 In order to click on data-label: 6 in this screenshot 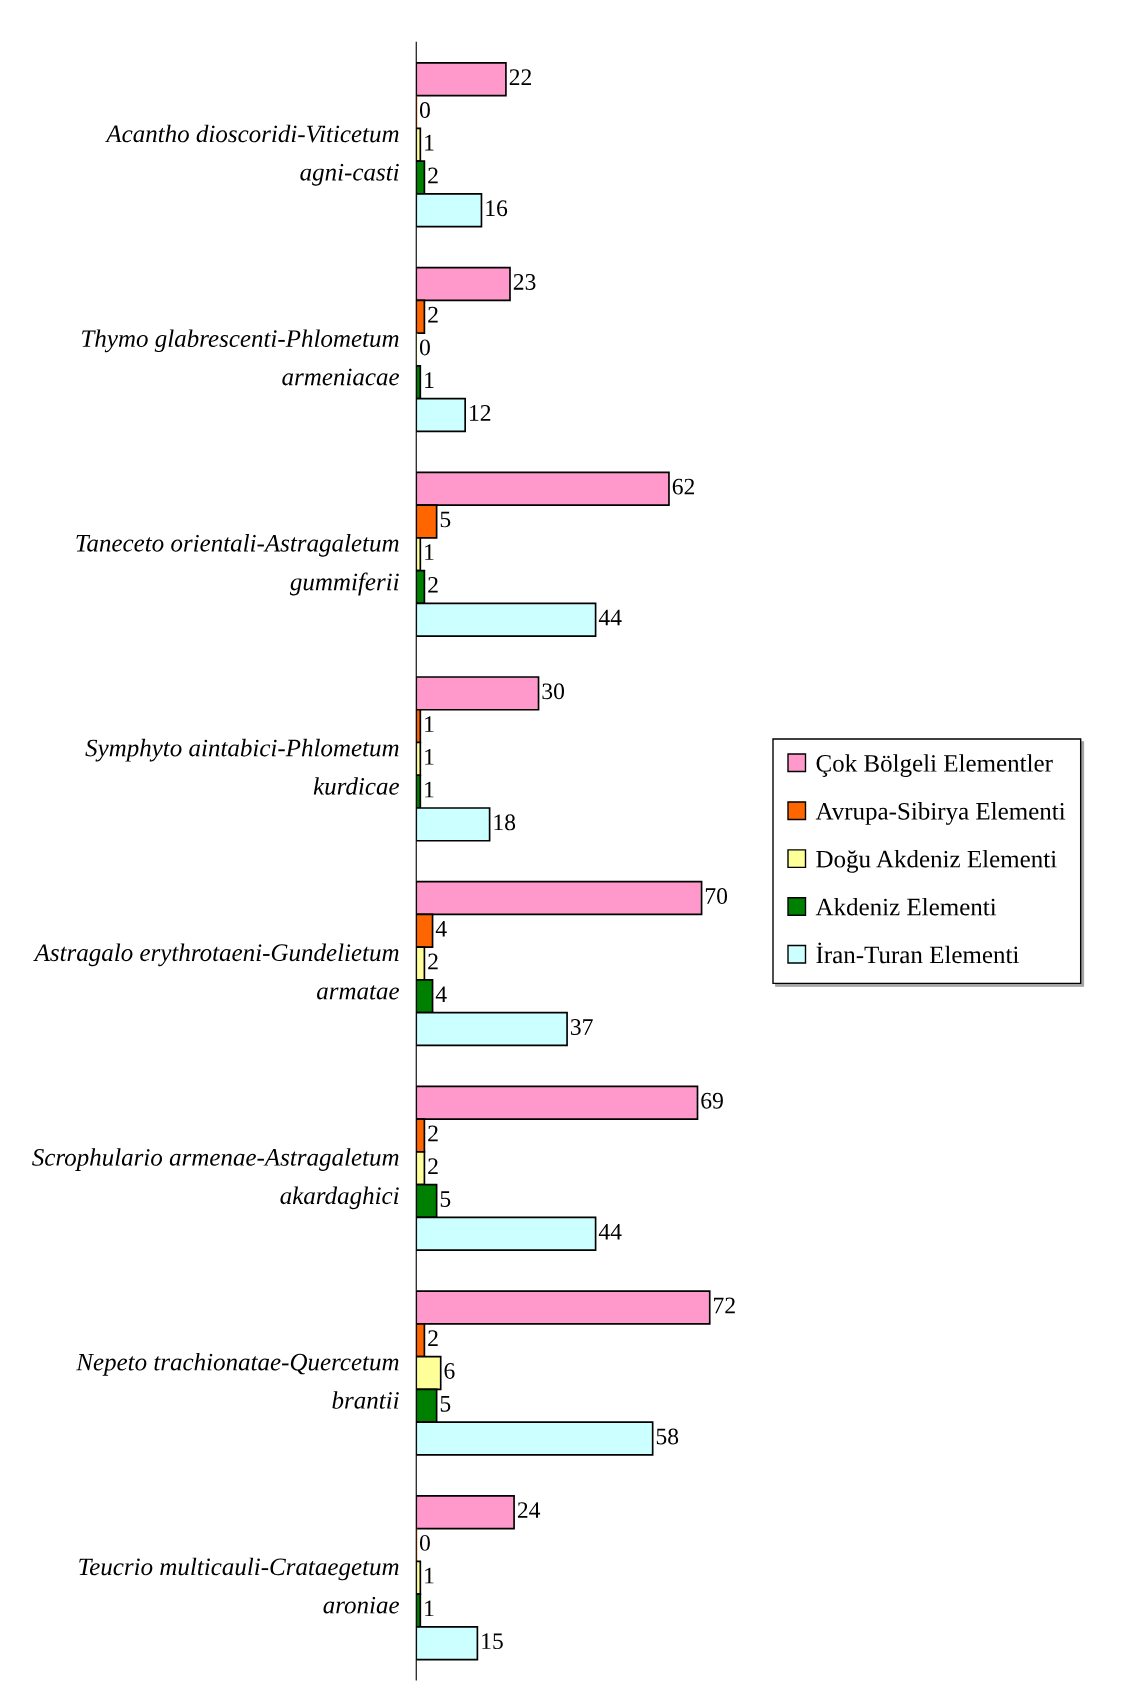, I will do `click(449, 1371)`.